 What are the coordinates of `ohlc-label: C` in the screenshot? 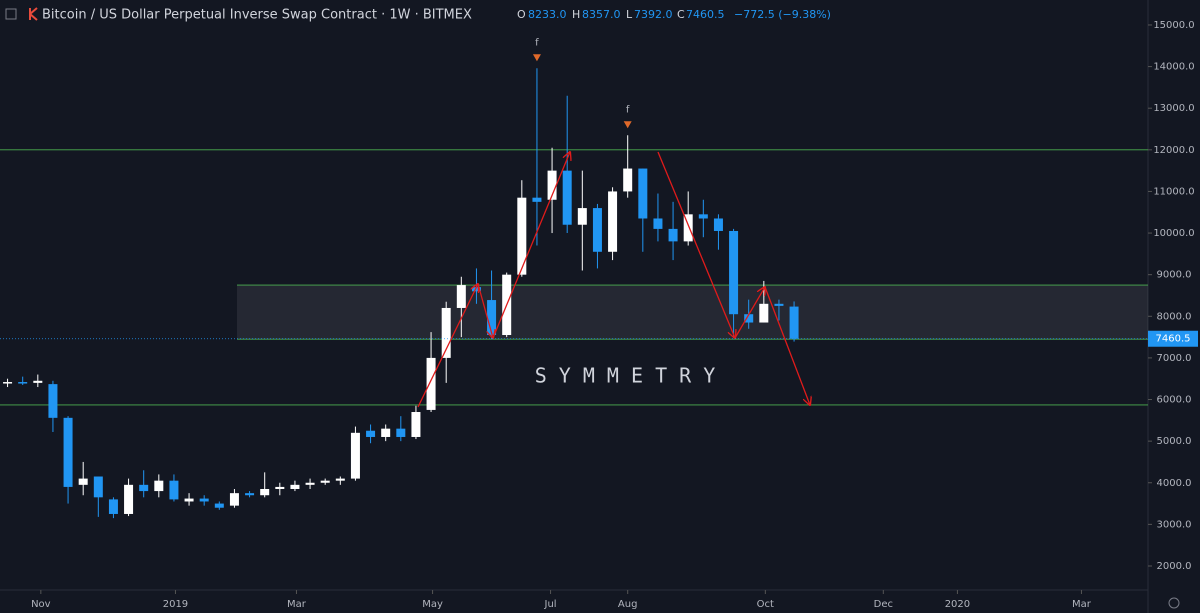 It's located at (681, 14).